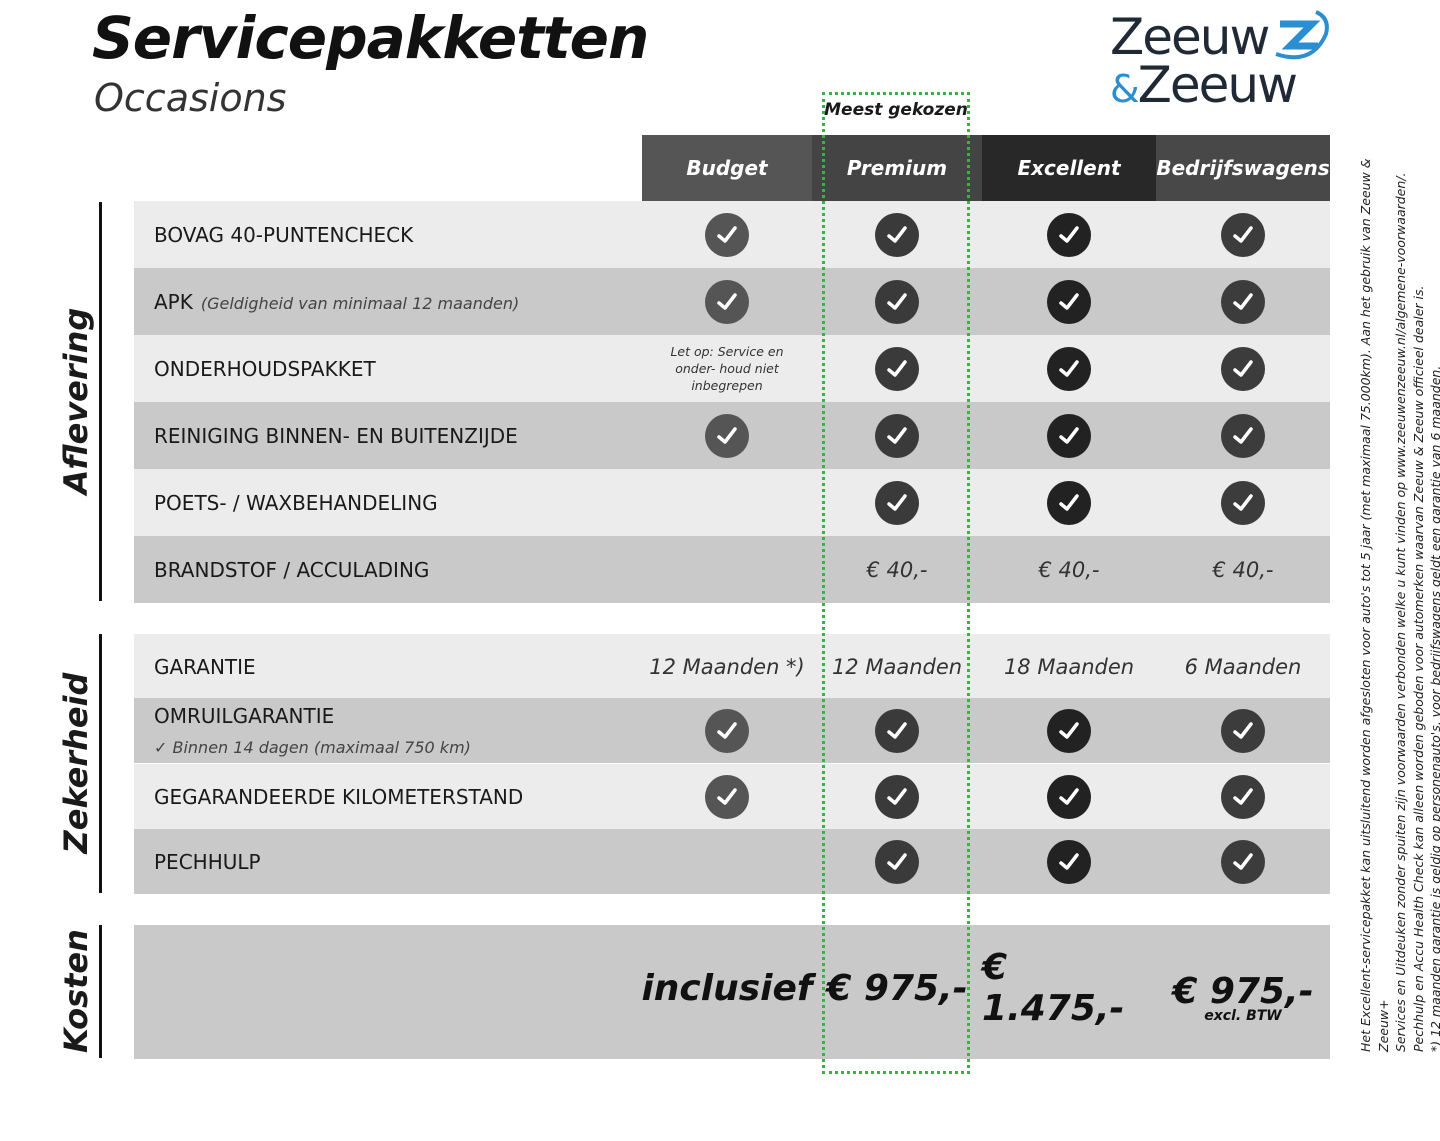 This screenshot has width=1440, height=1141. I want to click on cell-premium: € 40,-, so click(897, 569).